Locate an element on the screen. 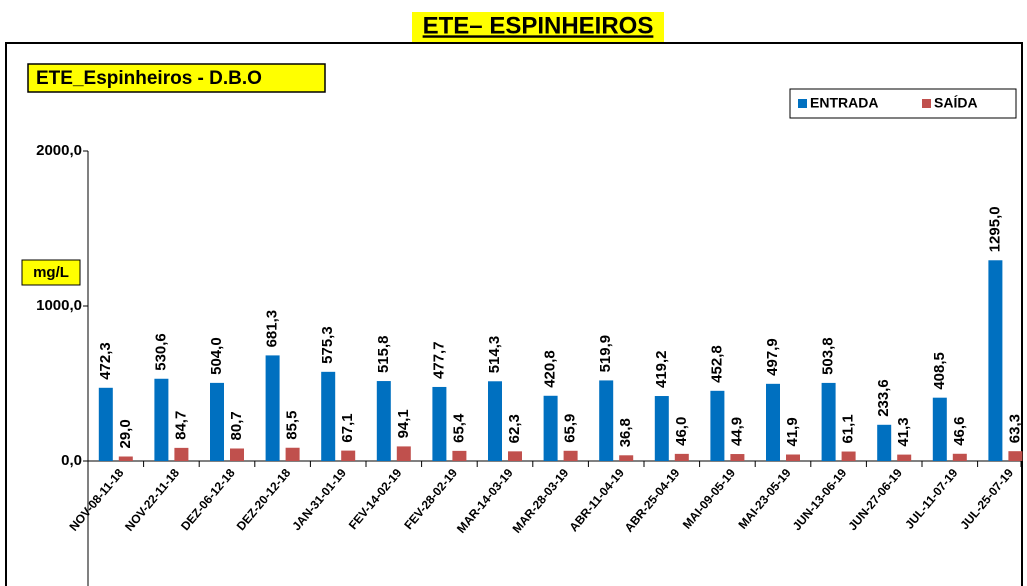 The image size is (1027, 586). x-tick-label: FEV-28-02-19 is located at coordinates (430, 499).